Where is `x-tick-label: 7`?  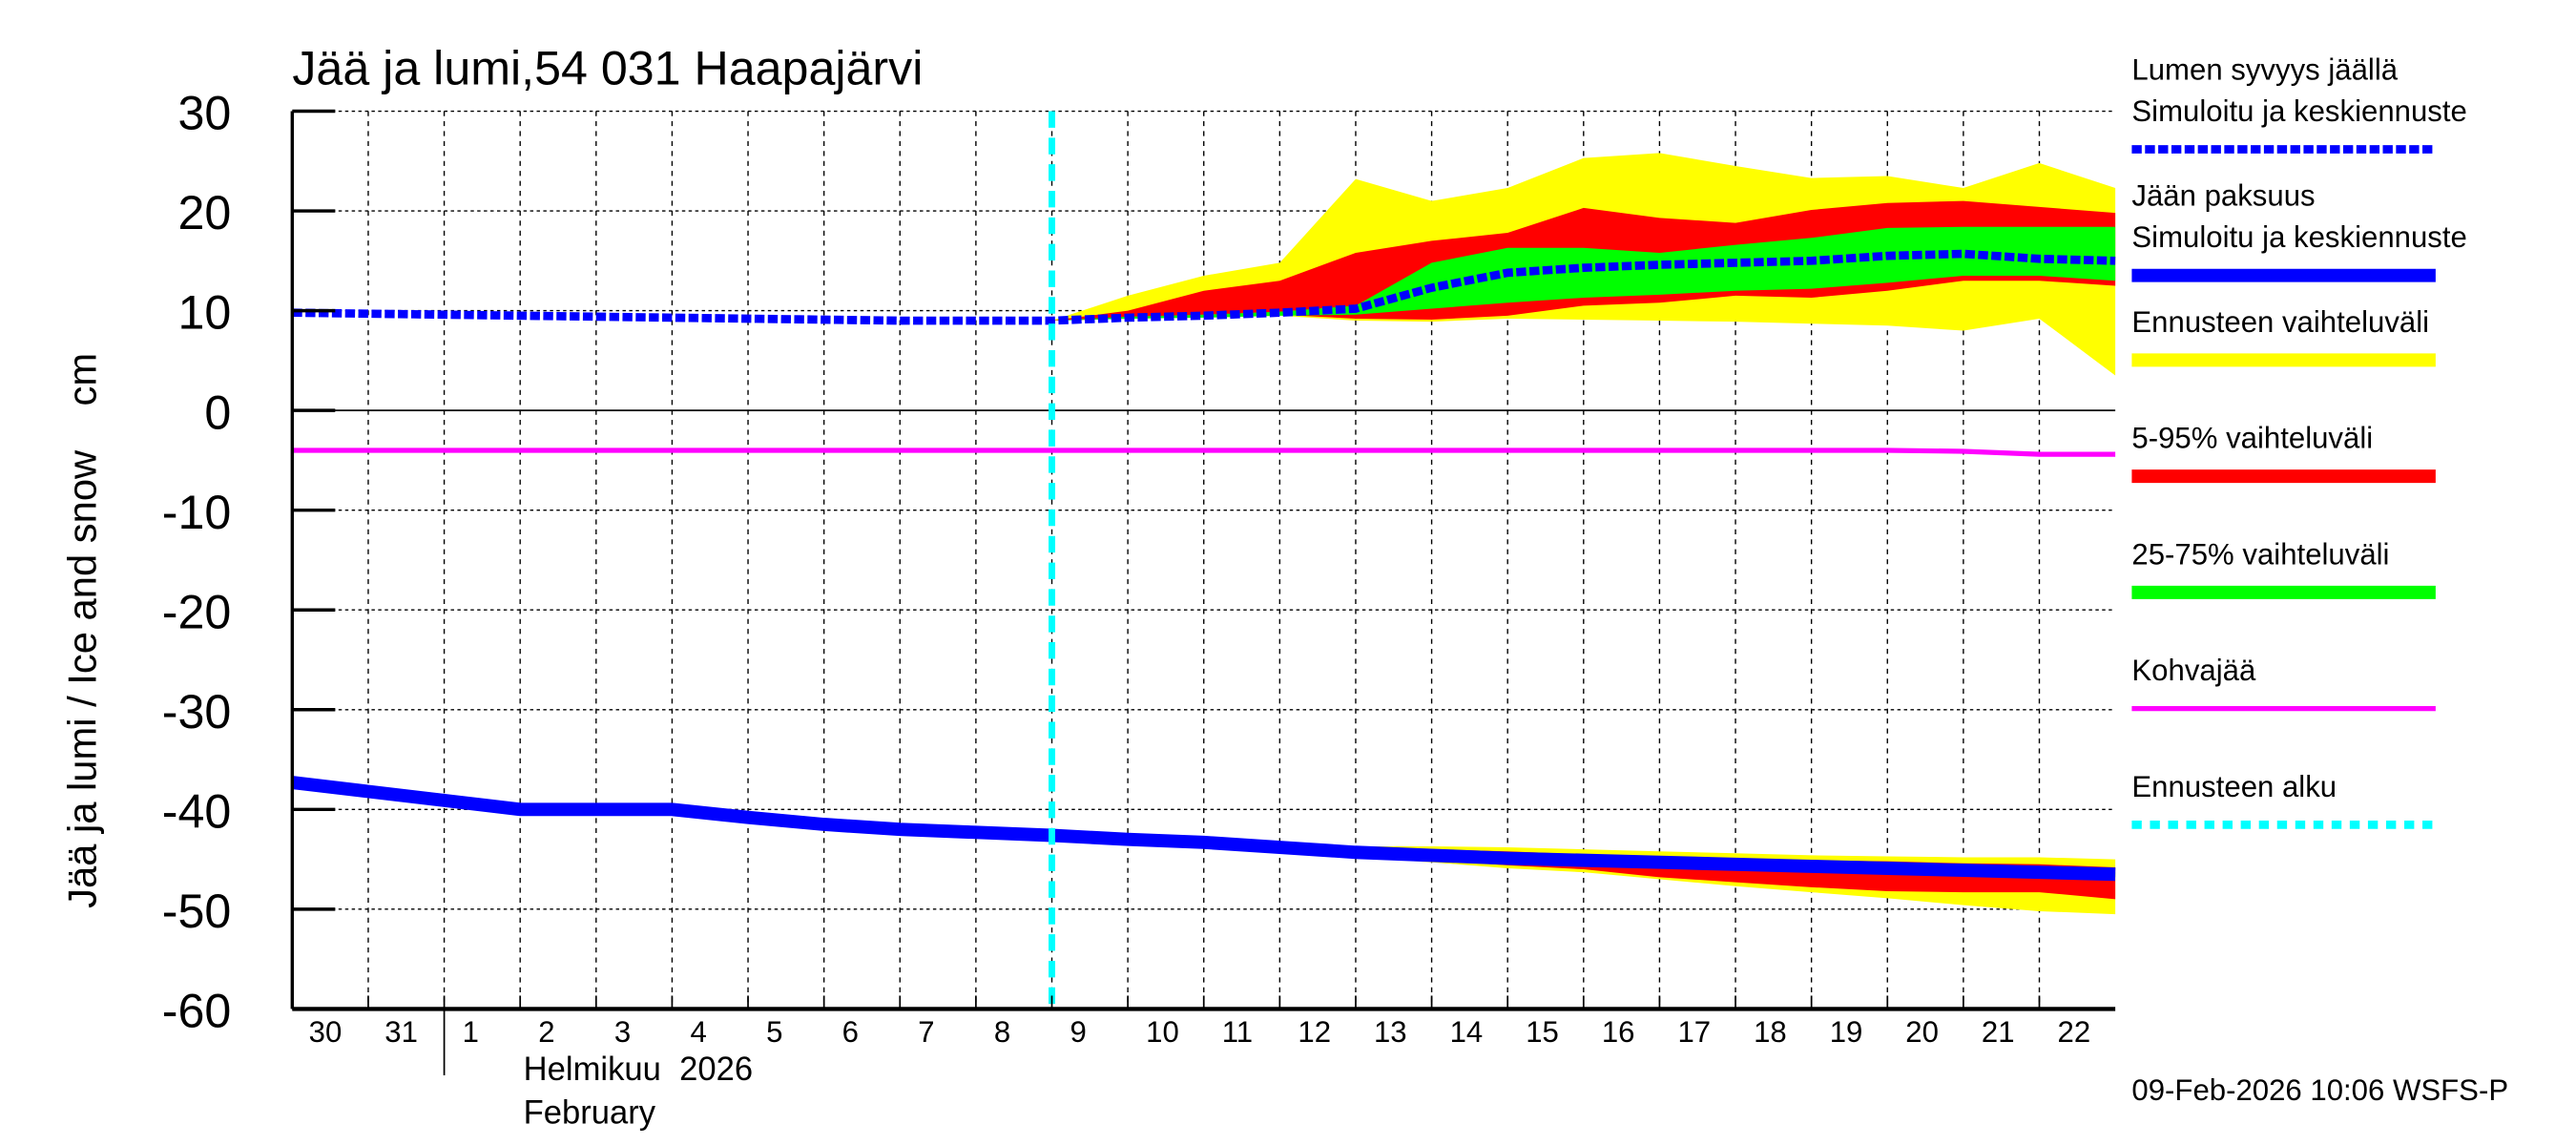
x-tick-label: 7 is located at coordinates (926, 1032).